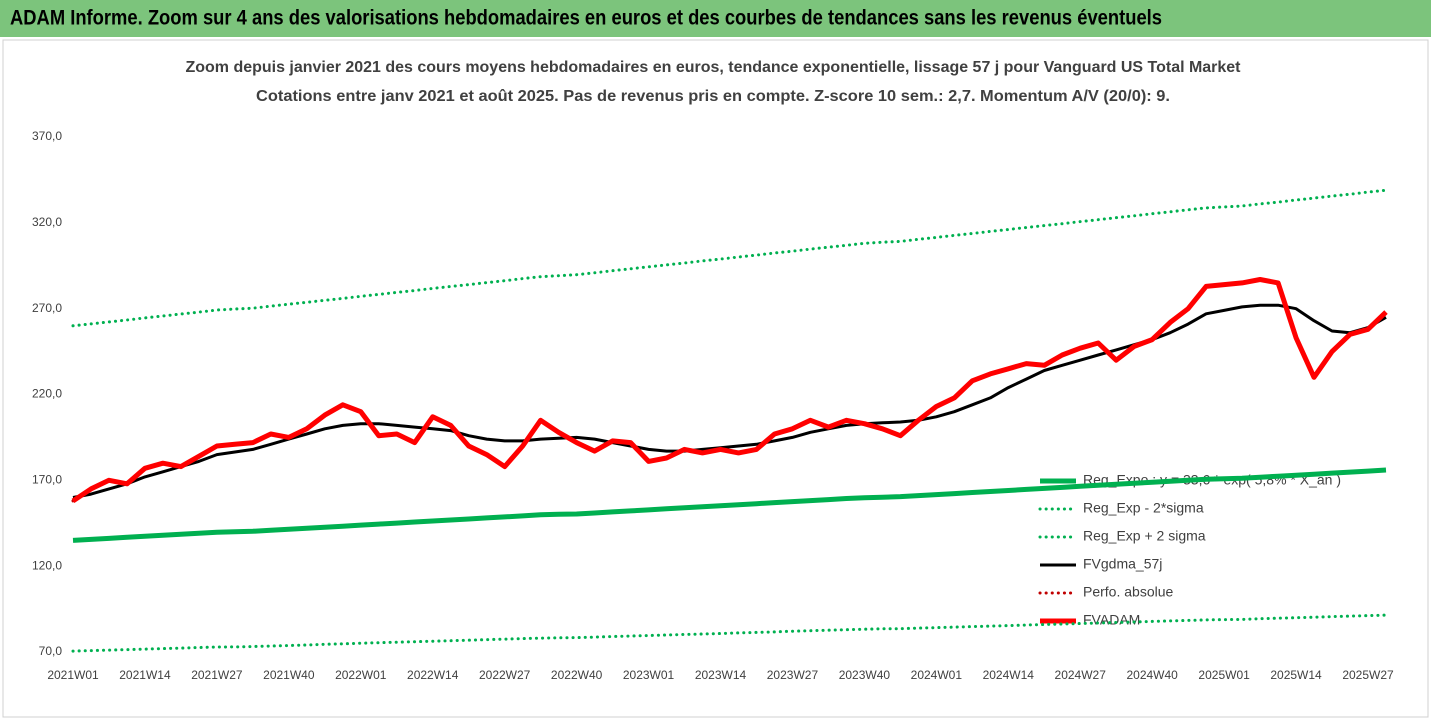 This screenshot has height=720, width=1431. What do you see at coordinates (793, 675) in the screenshot?
I see `x-tick-label: 2023W27` at bounding box center [793, 675].